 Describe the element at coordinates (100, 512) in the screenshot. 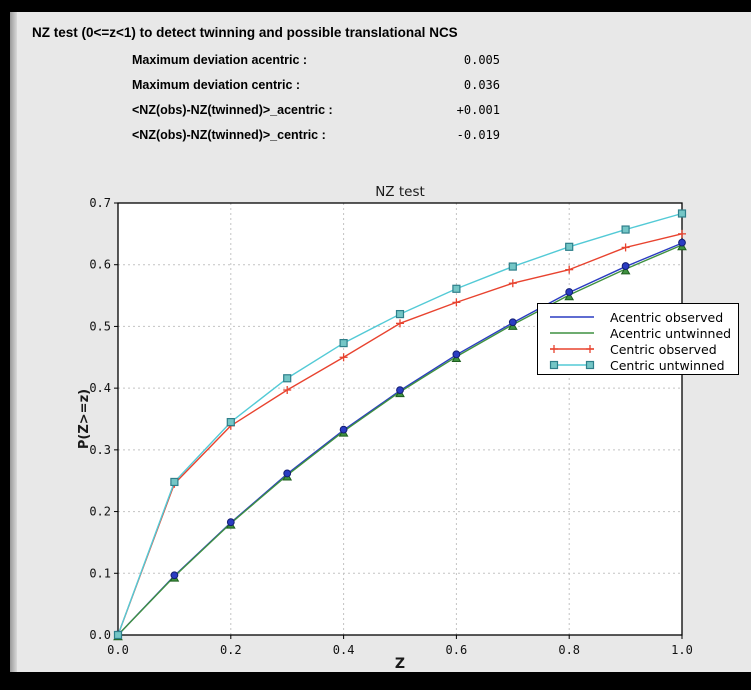

I see `y-tick-label: 0.2` at that location.